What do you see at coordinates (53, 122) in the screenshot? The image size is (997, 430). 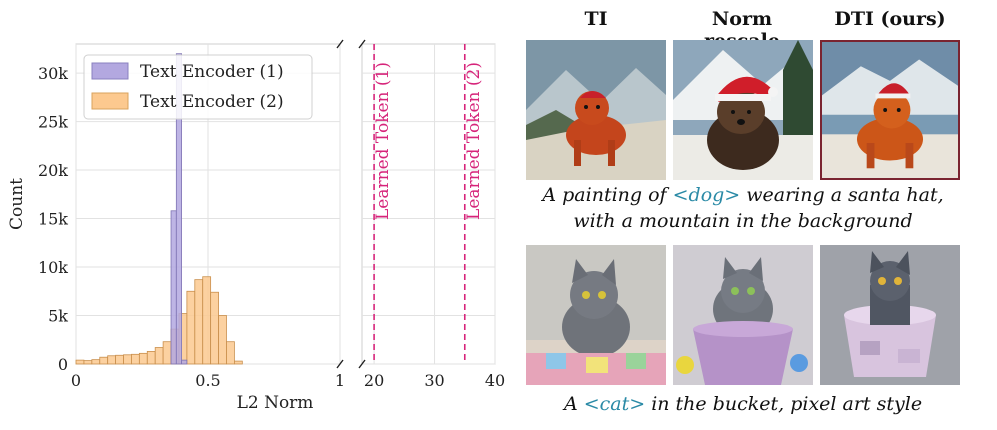 I see `y-tick-label: 25k` at bounding box center [53, 122].